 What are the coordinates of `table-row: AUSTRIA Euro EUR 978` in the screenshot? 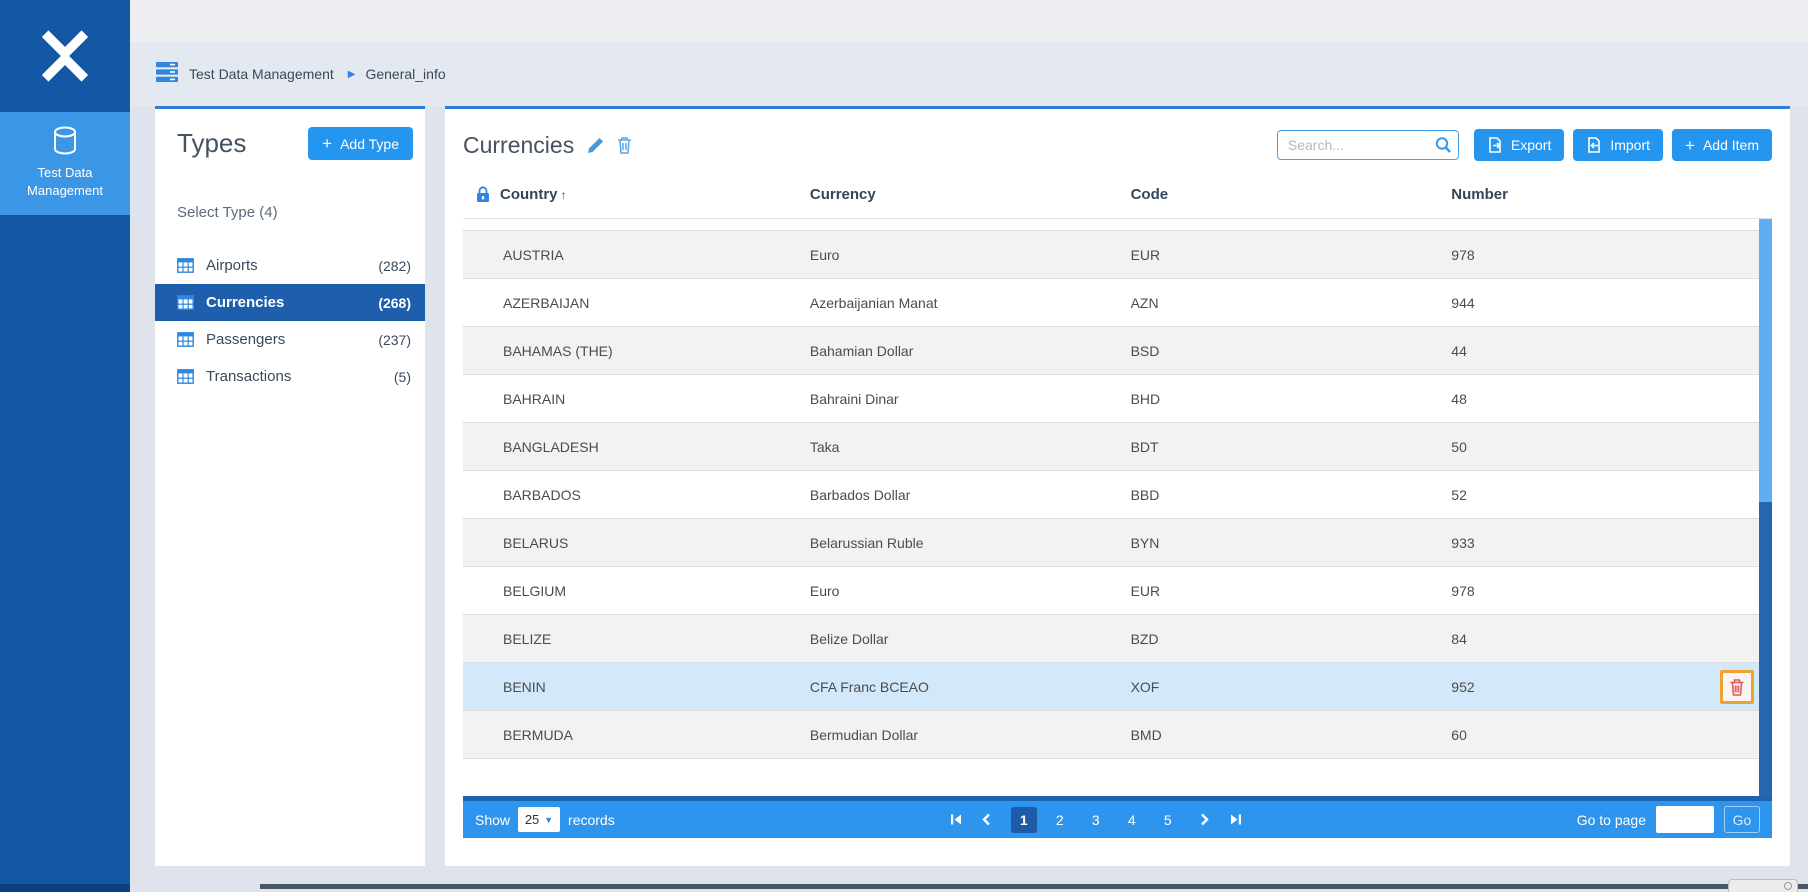 It's located at (1117, 255).